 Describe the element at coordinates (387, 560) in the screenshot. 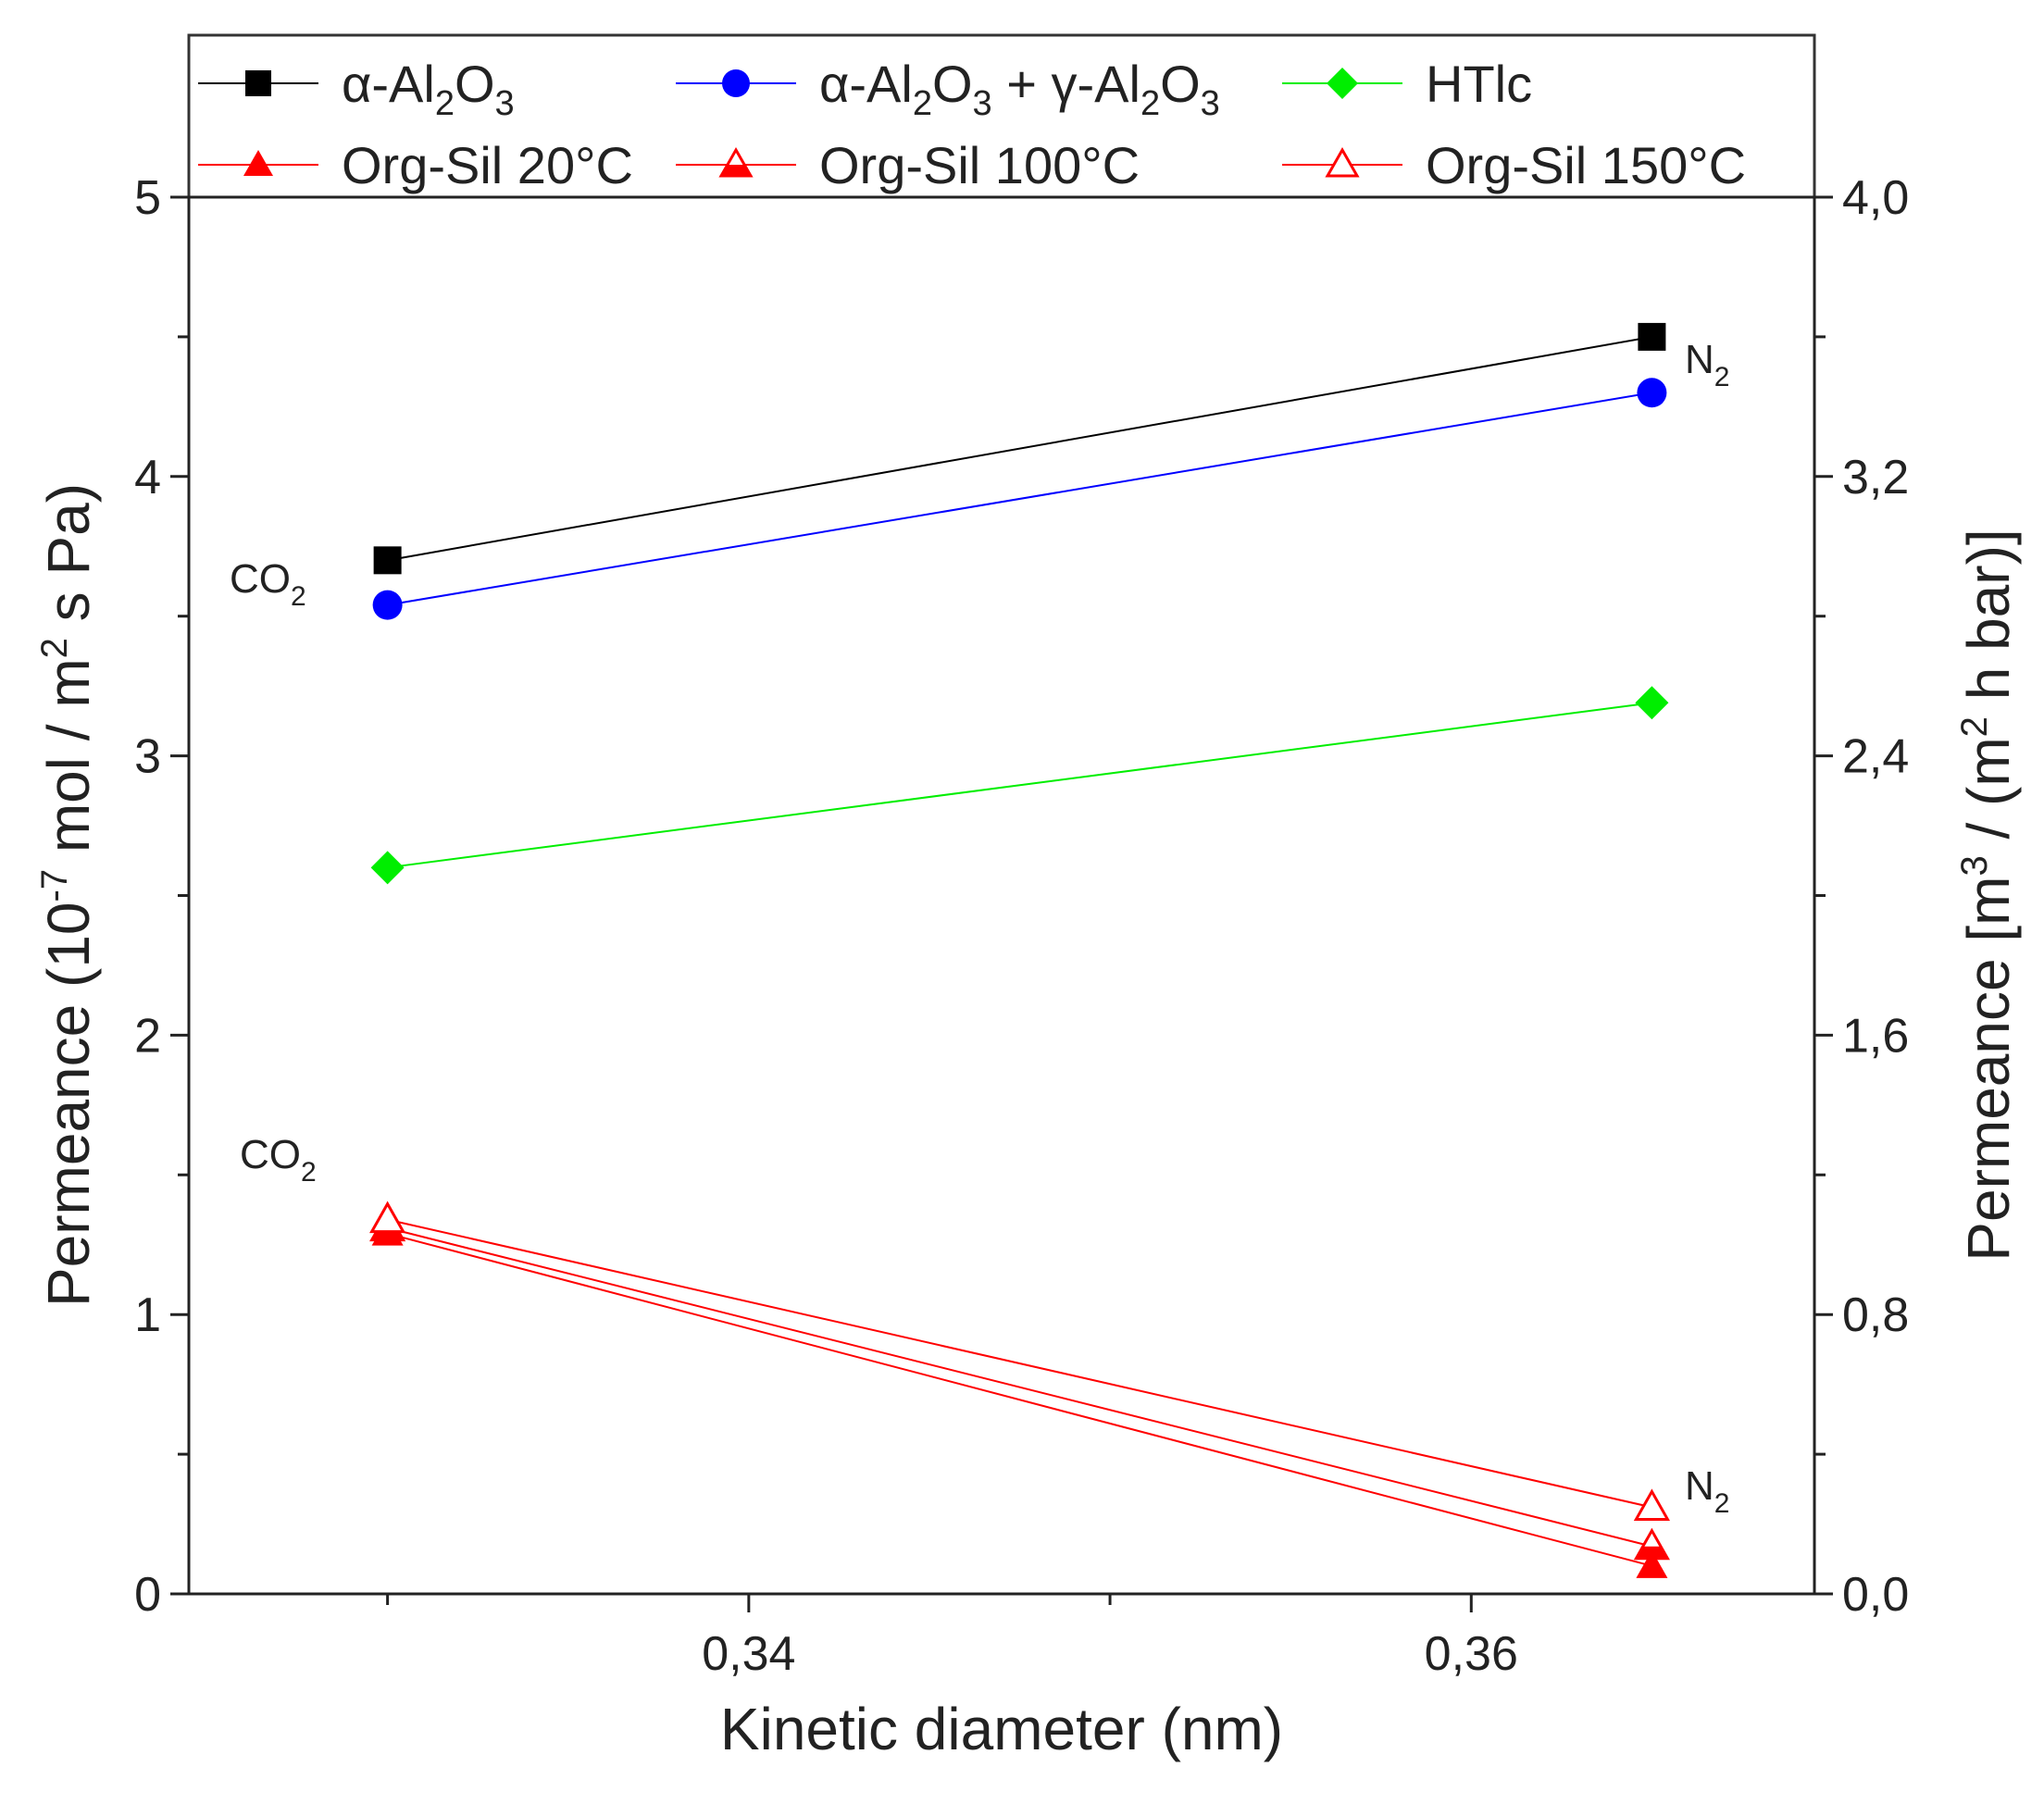

I see `data-point-s0-p0` at that location.